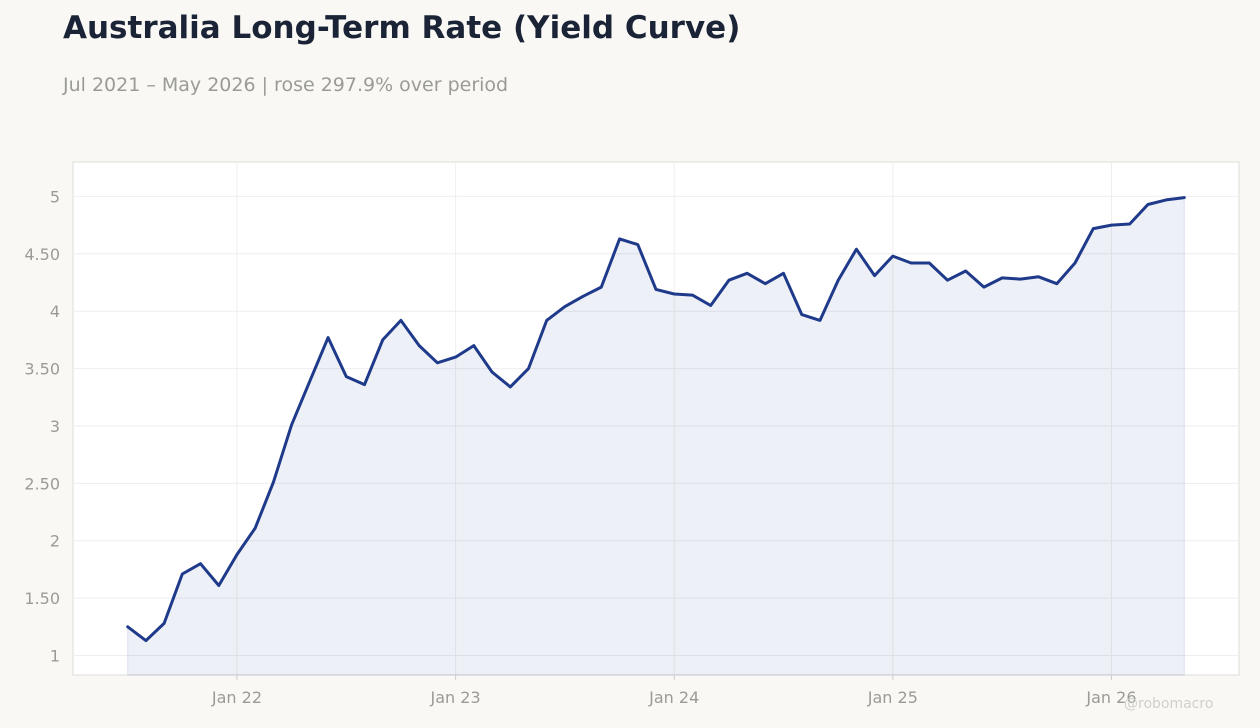  I want to click on y-axis-ticks: 1 1.50 2 2.50 3 3.50 4 4.50 5, so click(42, 426).